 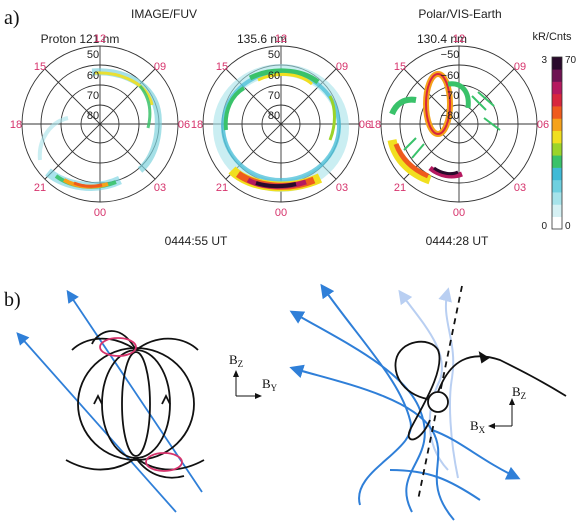 I want to click on map-3-title: 130.4 nm, so click(x=442, y=39).